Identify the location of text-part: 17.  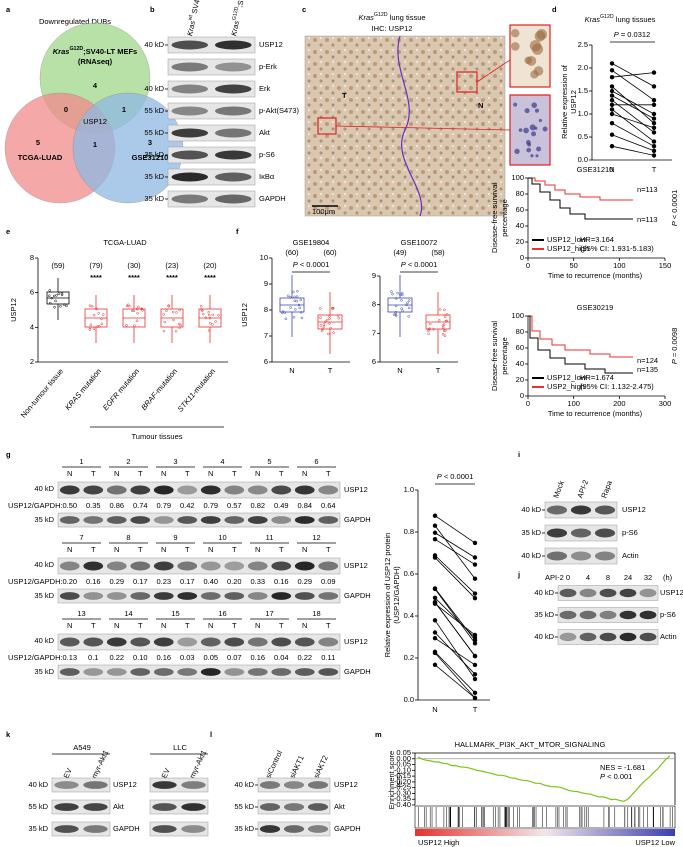
(269, 613).